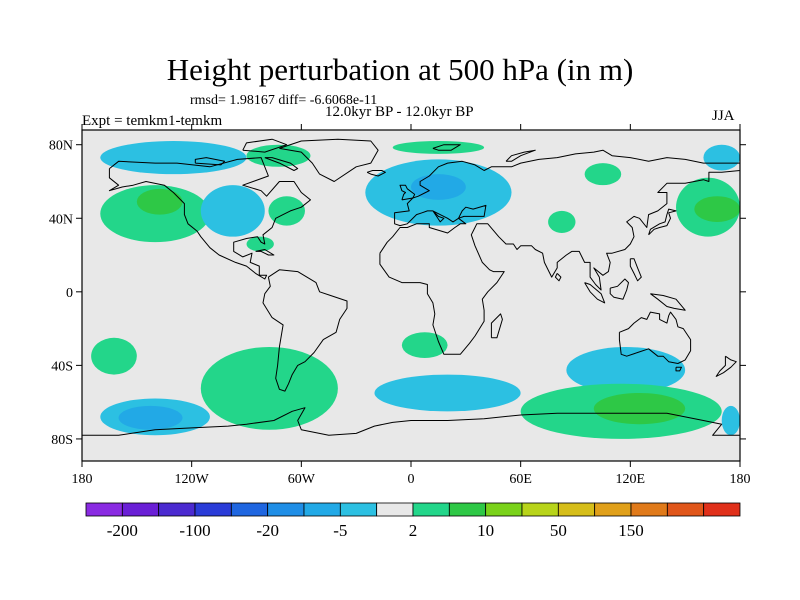 The width and height of the screenshot is (800, 600). What do you see at coordinates (562, 221) in the screenshot?
I see `anomaly-central-asia-green` at bounding box center [562, 221].